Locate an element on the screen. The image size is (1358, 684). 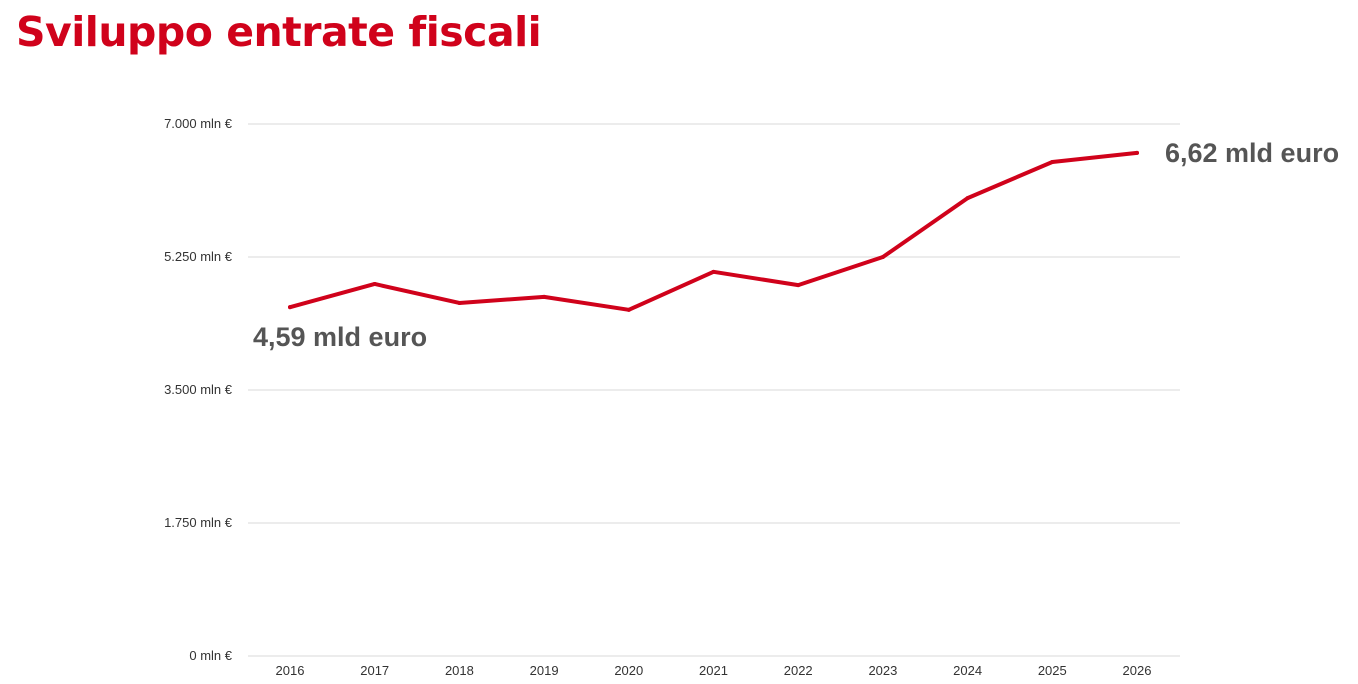
y-tick-label: 1.750 mln € is located at coordinates (198, 522).